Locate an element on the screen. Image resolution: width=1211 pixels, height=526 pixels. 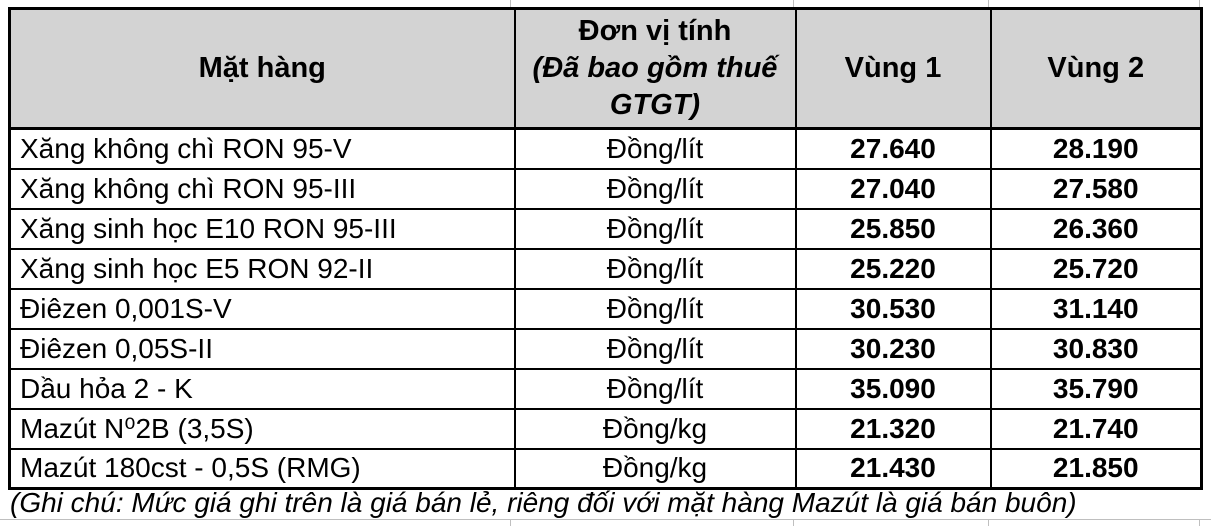
product-cell: Xăng sinh học E10 RON 95-III is located at coordinates (262, 228).